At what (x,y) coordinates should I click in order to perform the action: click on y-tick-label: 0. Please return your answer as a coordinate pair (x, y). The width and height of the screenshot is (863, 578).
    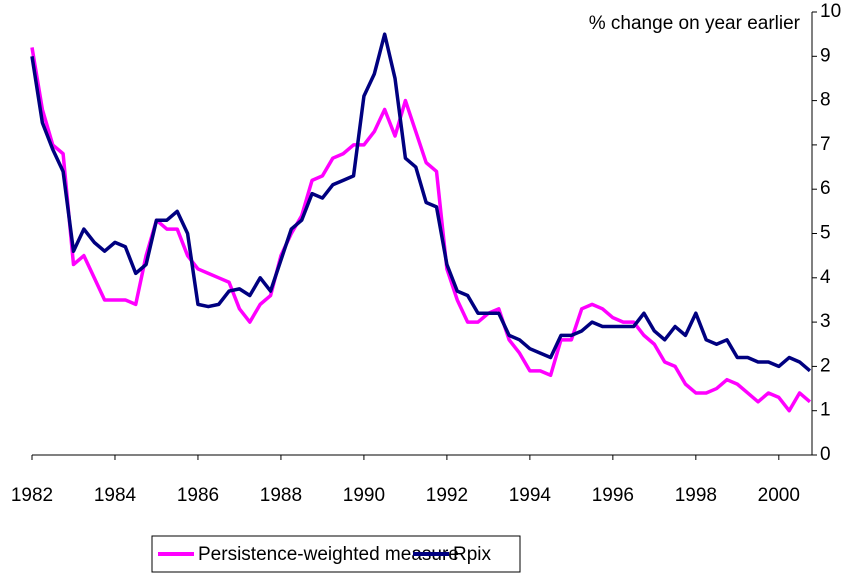
    Looking at the image, I should click on (825, 454).